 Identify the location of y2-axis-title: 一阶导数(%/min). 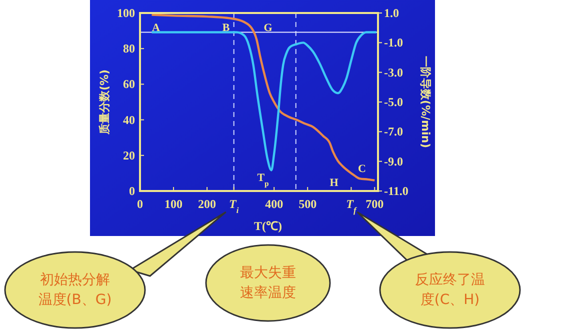
(425, 102).